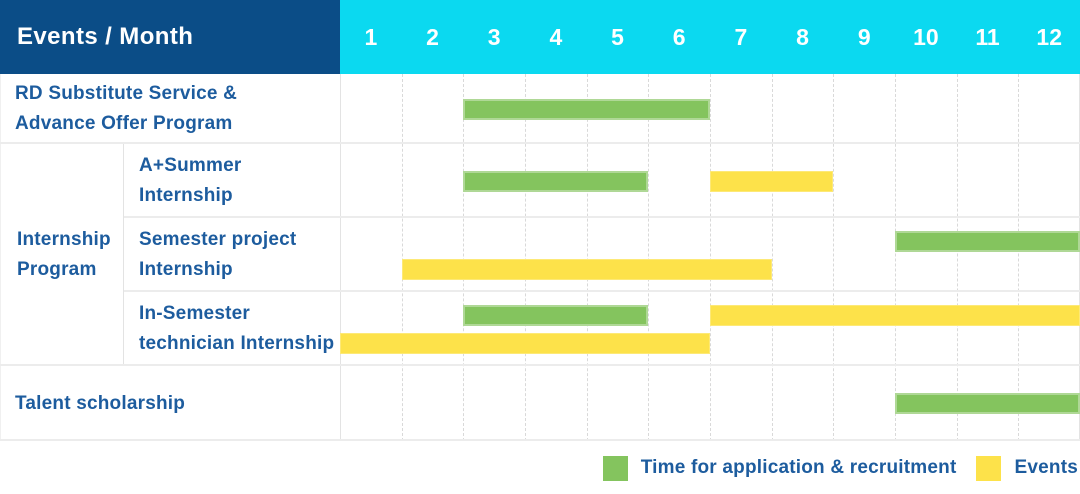 The width and height of the screenshot is (1080, 494). What do you see at coordinates (232, 181) in the screenshot?
I see `row-label-a-plus-summer: A+Summer Internship` at bounding box center [232, 181].